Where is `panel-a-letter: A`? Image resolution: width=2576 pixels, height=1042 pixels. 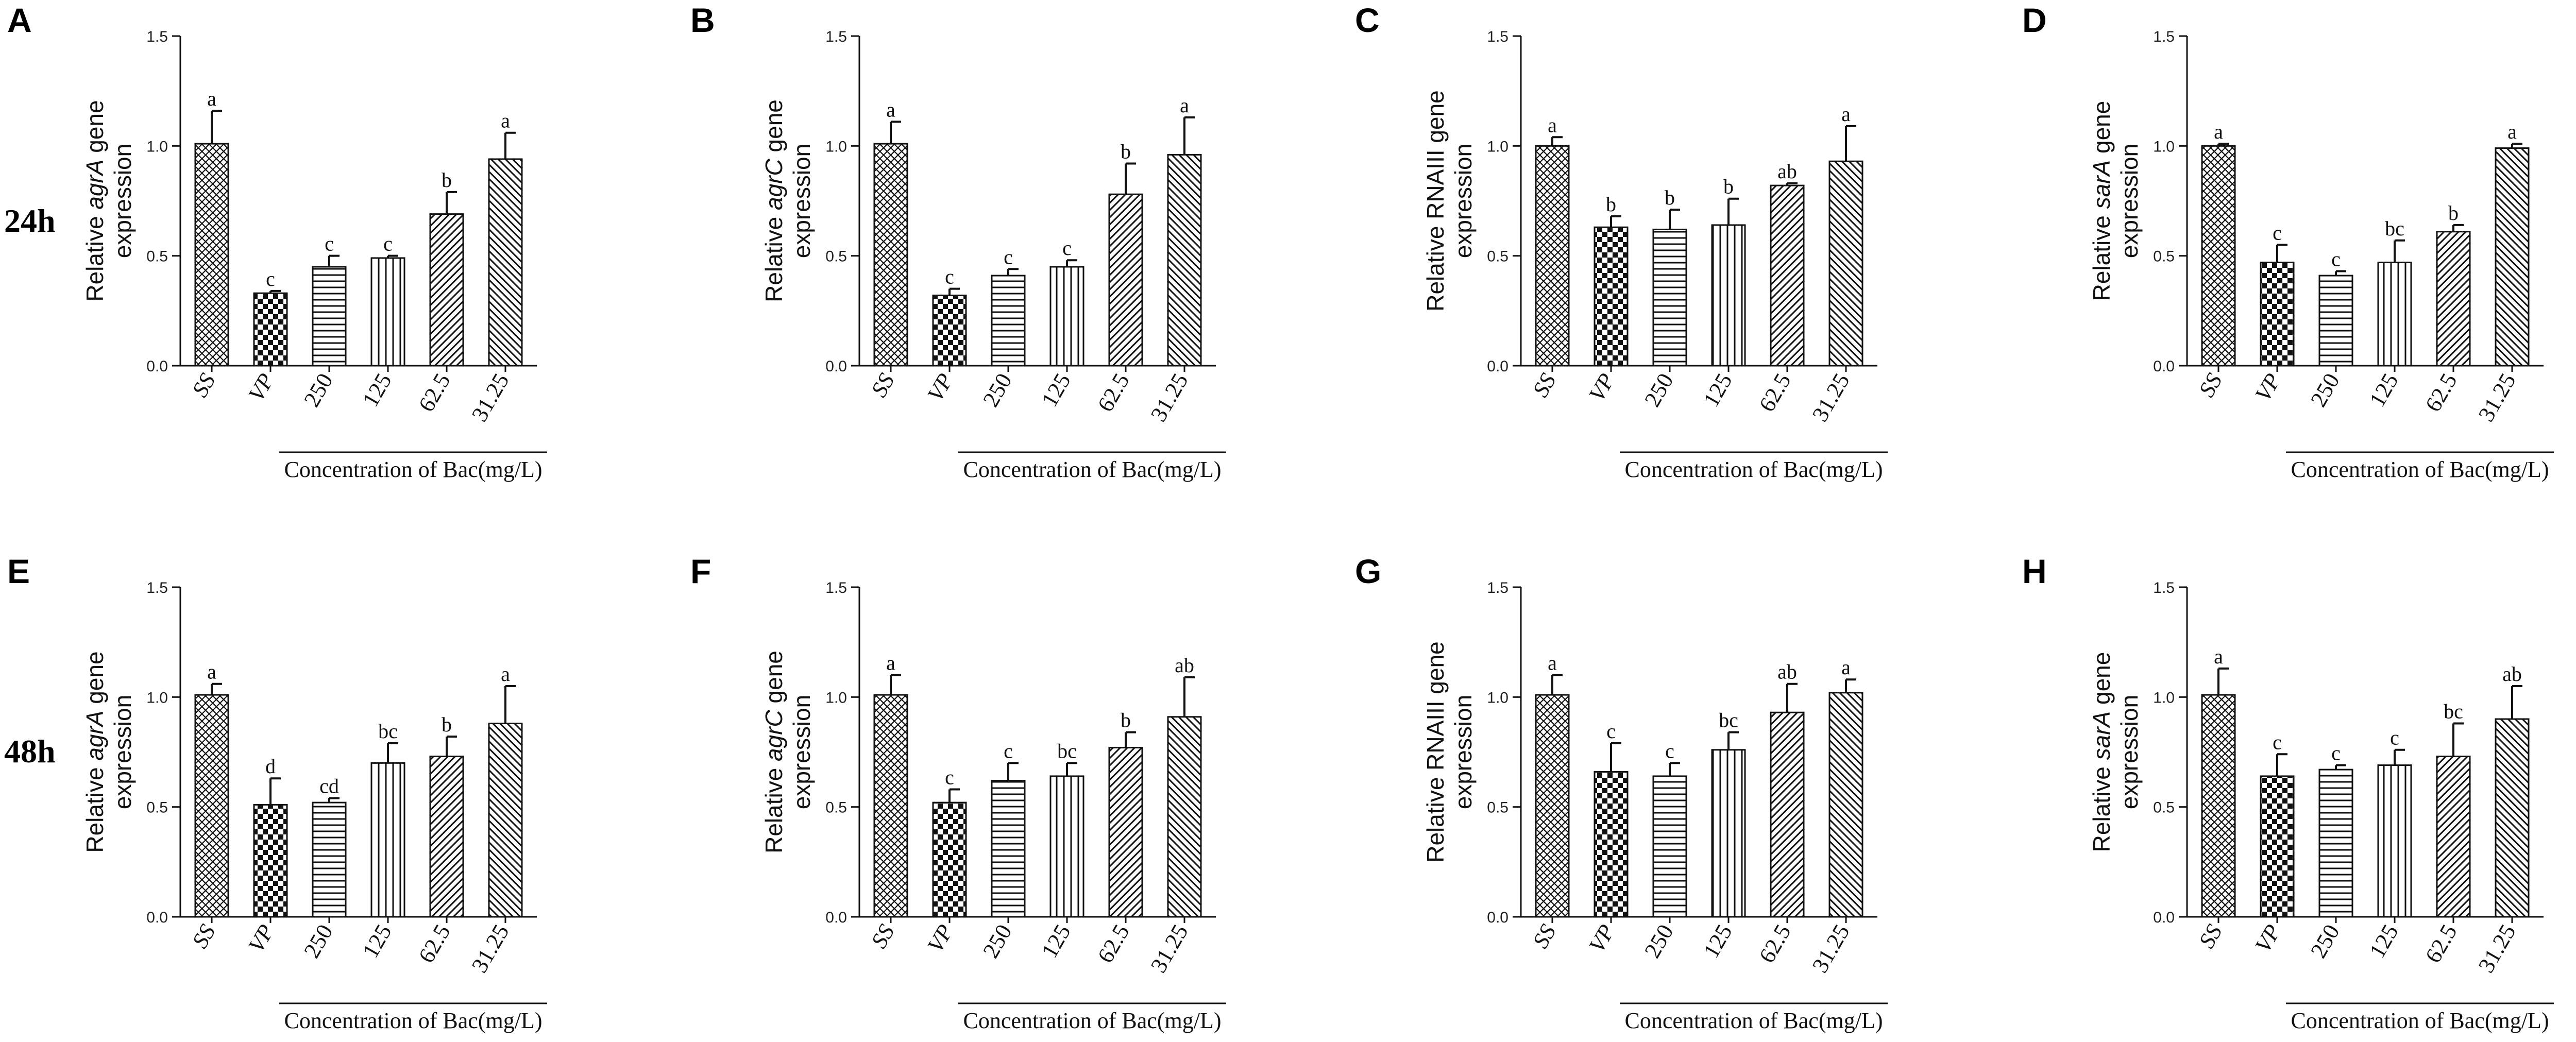
panel-a-letter: A is located at coordinates (19, 20).